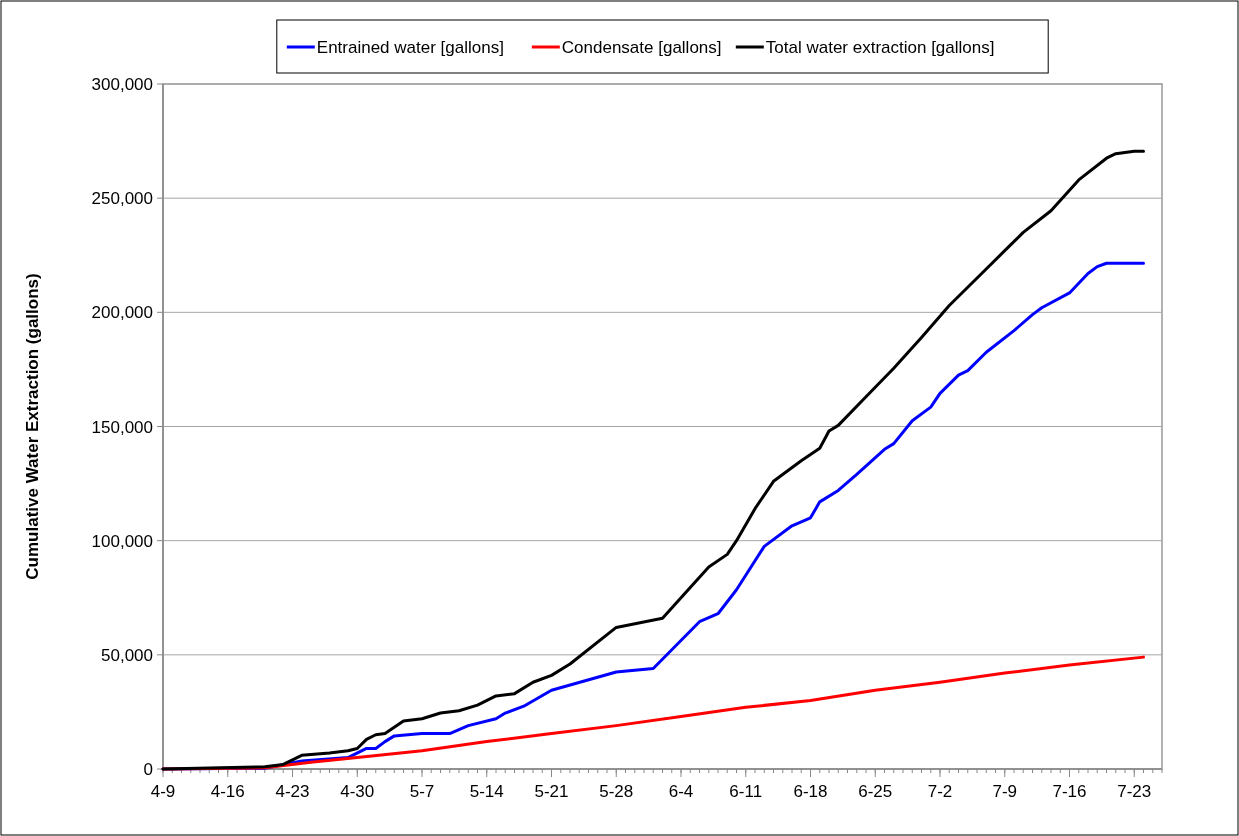 This screenshot has height=836, width=1239. Describe the element at coordinates (148, 769) in the screenshot. I see `y-tick-label: 0` at that location.